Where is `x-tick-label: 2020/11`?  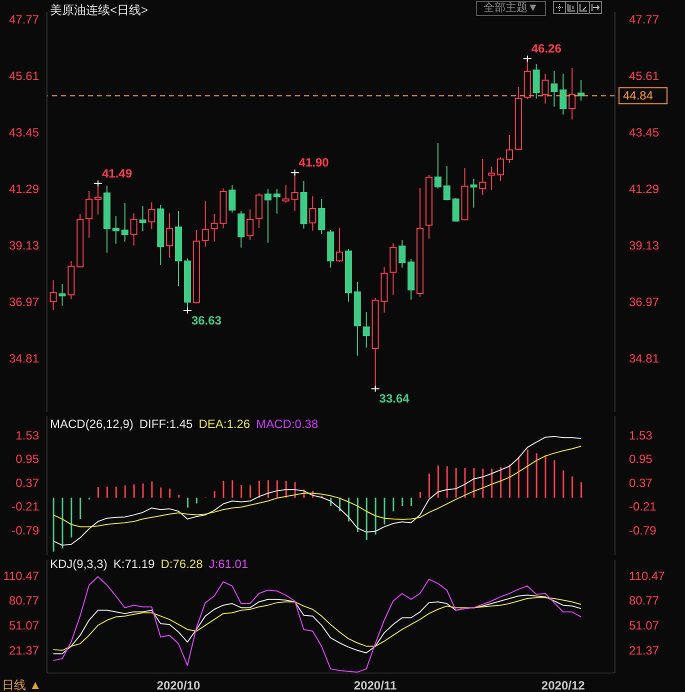
x-tick-label: 2020/11 is located at coordinates (375, 685).